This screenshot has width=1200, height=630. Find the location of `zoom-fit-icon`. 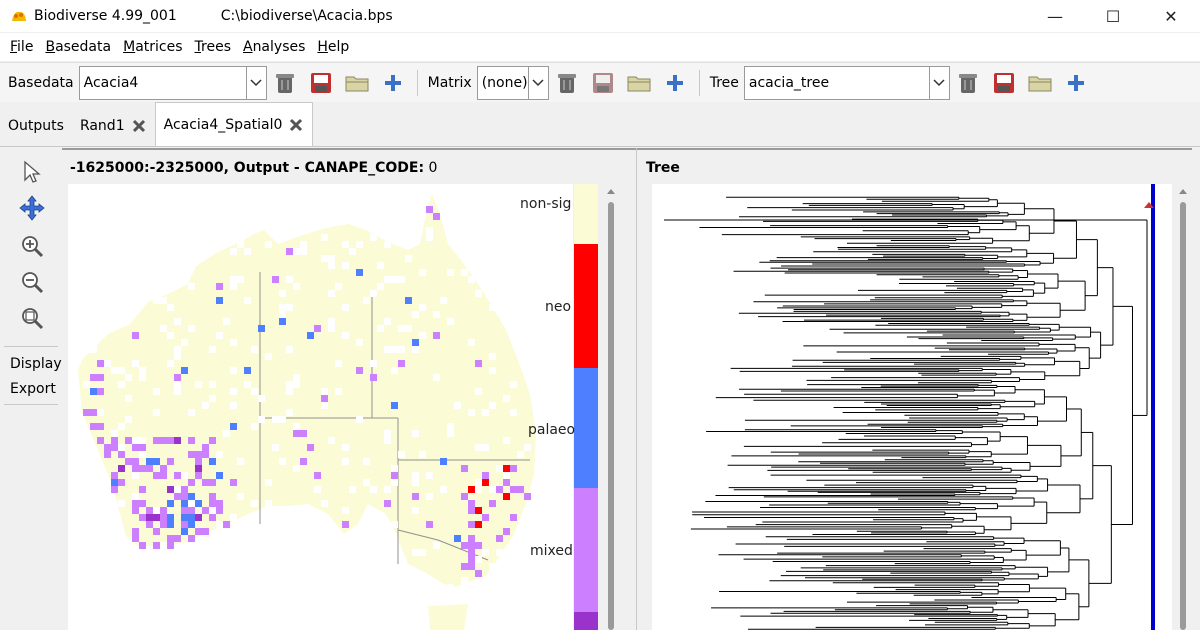

zoom-fit-icon is located at coordinates (32, 318).